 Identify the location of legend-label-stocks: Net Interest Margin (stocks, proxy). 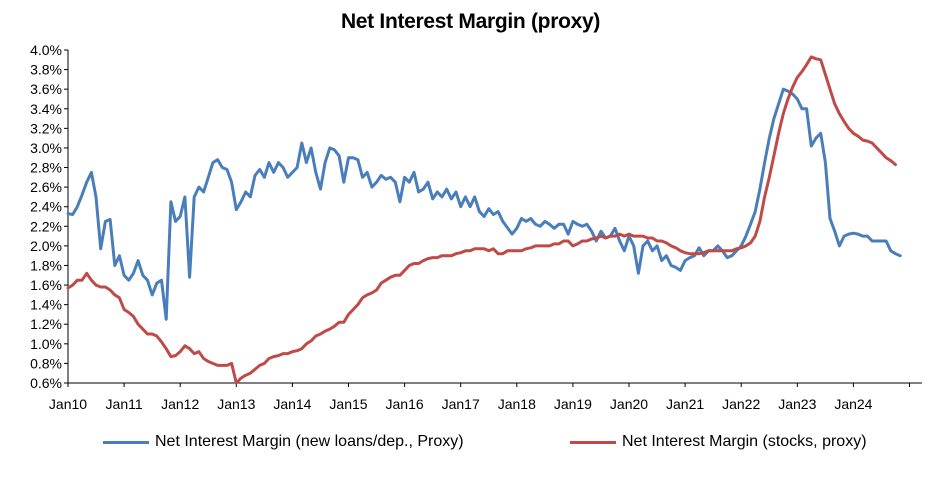
(744, 441).